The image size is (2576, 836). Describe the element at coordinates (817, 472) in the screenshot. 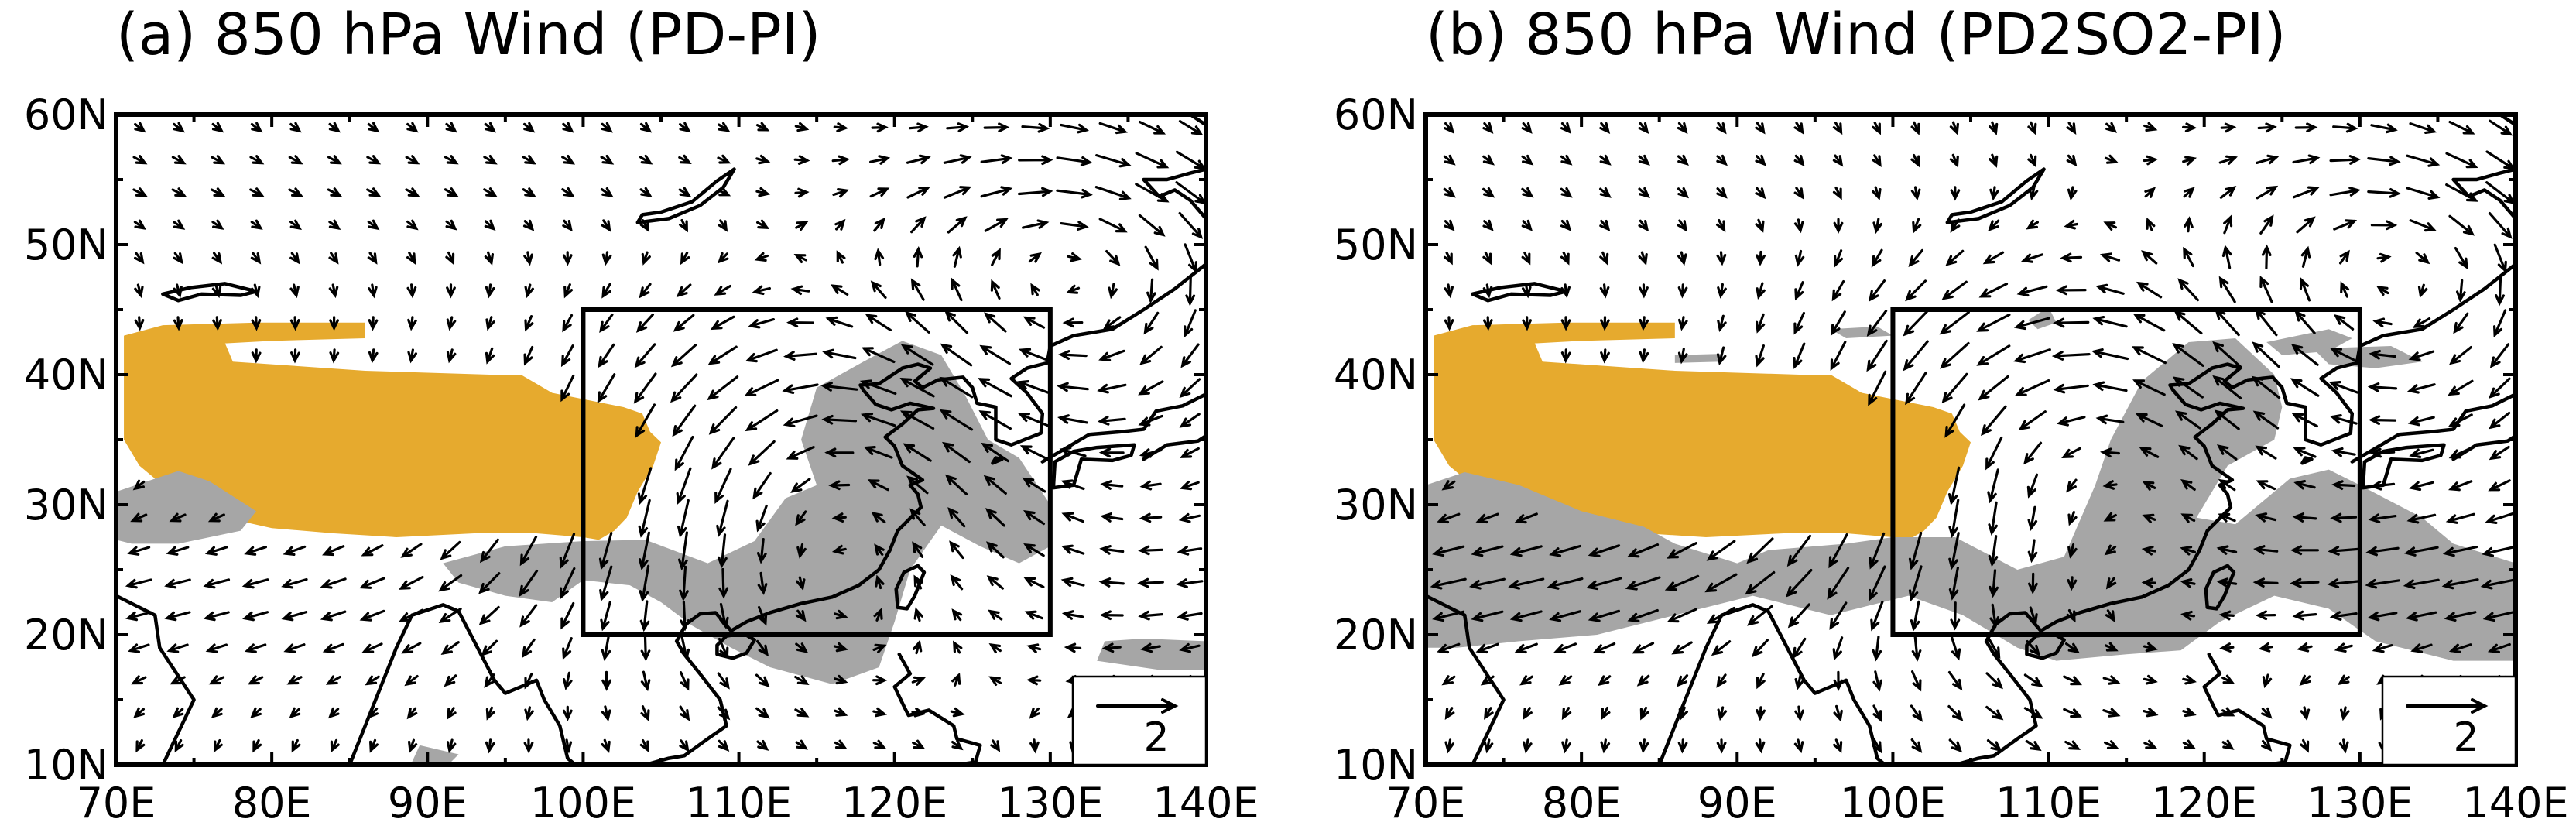

I see `analysis-box-layer-a` at that location.